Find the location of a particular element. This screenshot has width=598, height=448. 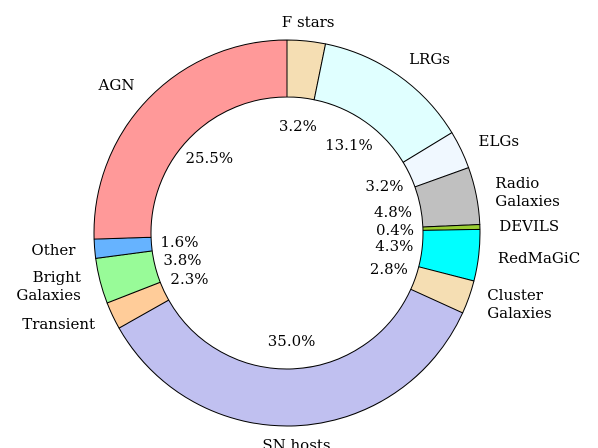

value-label: 2.3% is located at coordinates (189, 279).